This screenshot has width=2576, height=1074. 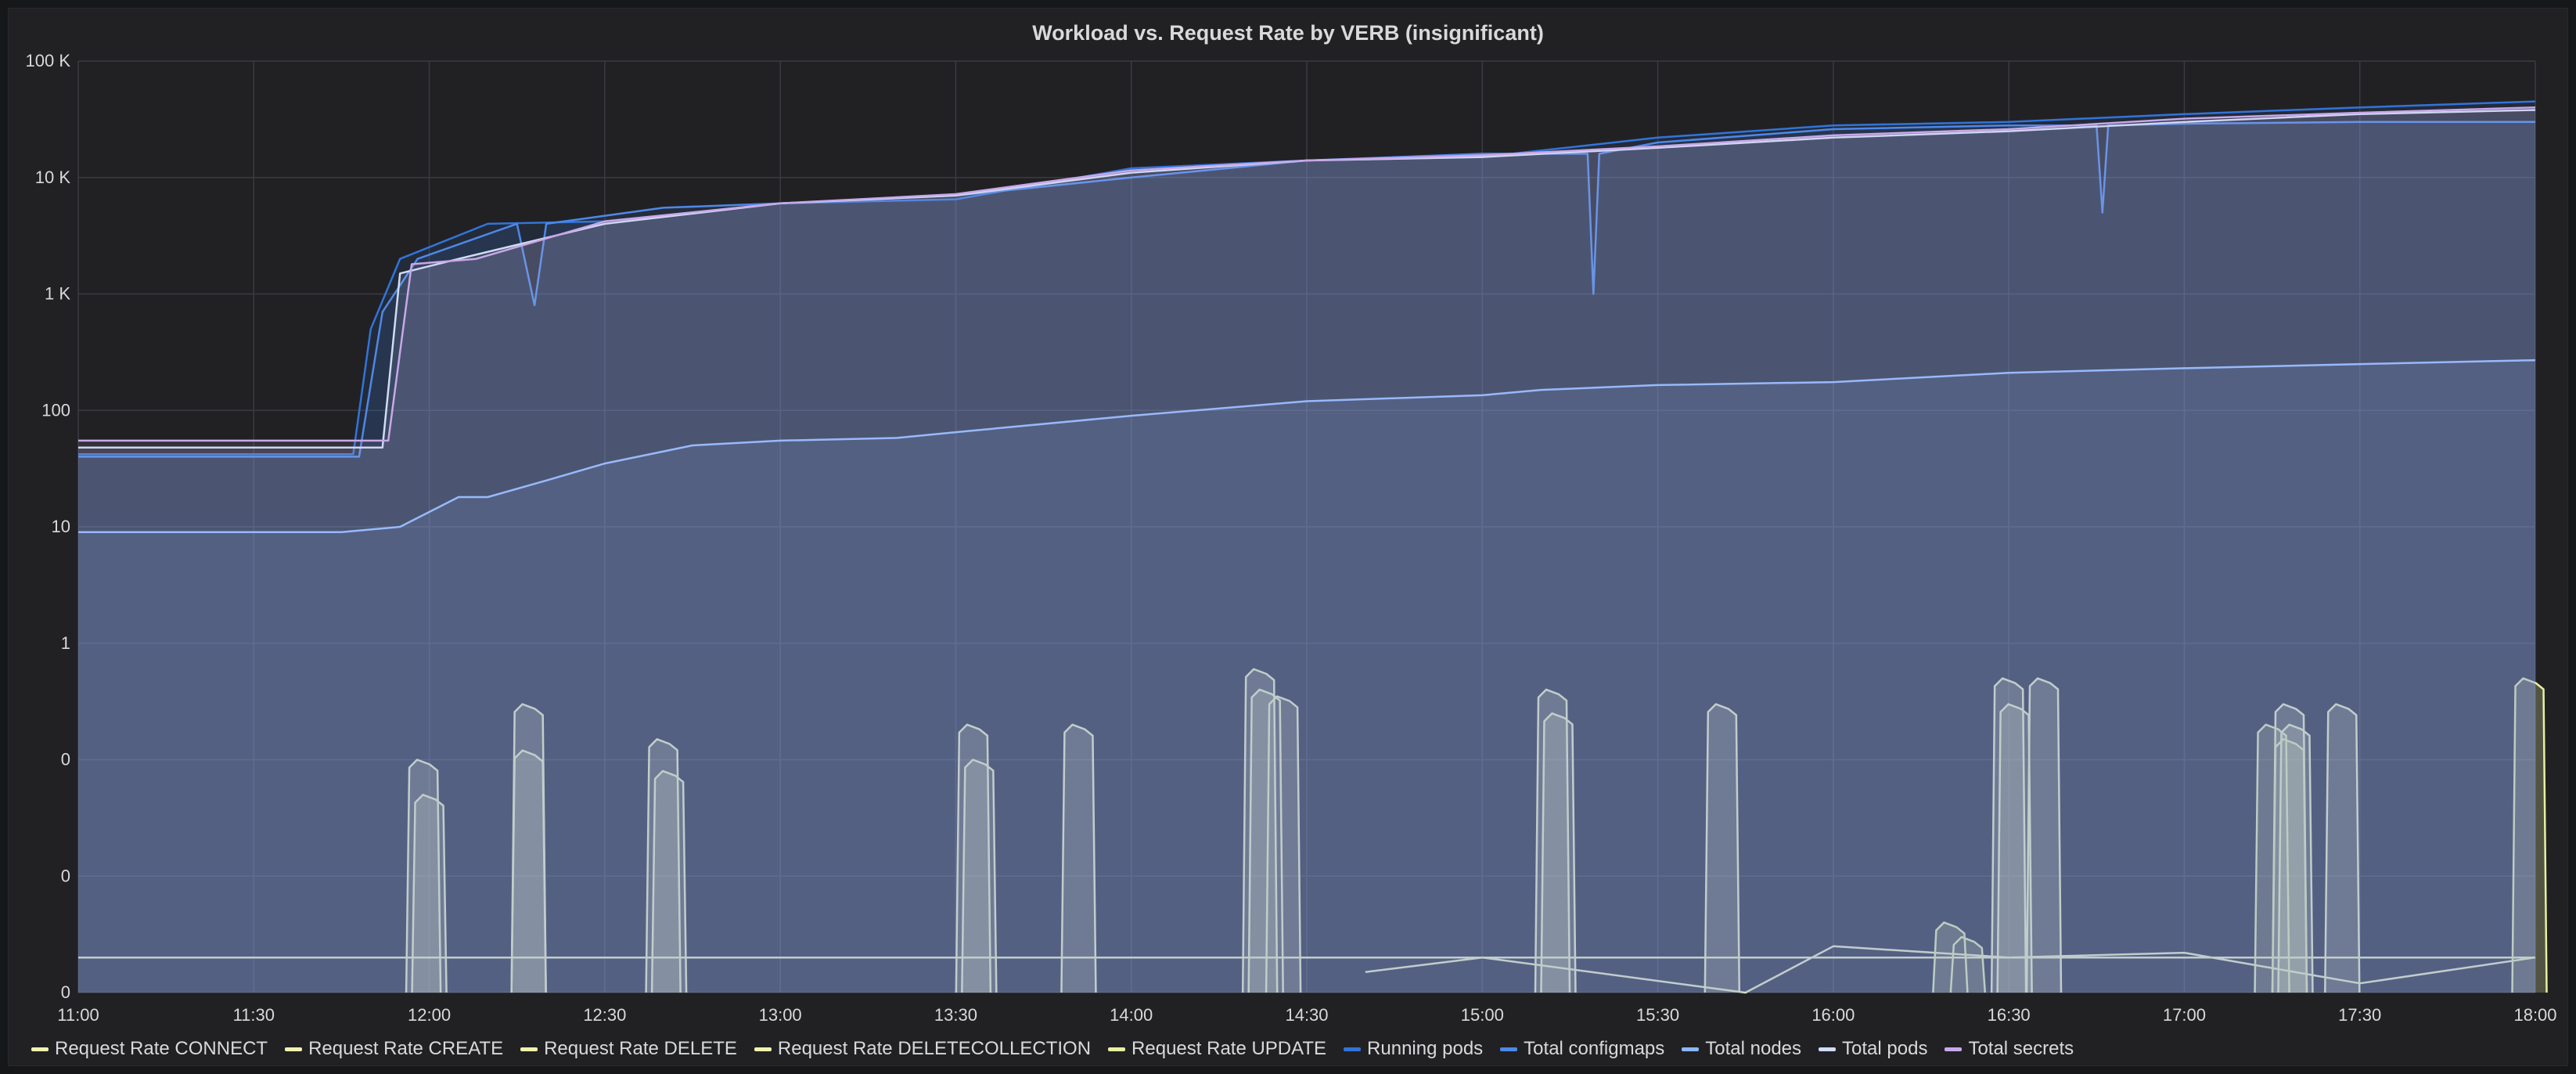 I want to click on x-tick-label: 17:30, so click(x=2359, y=1015).